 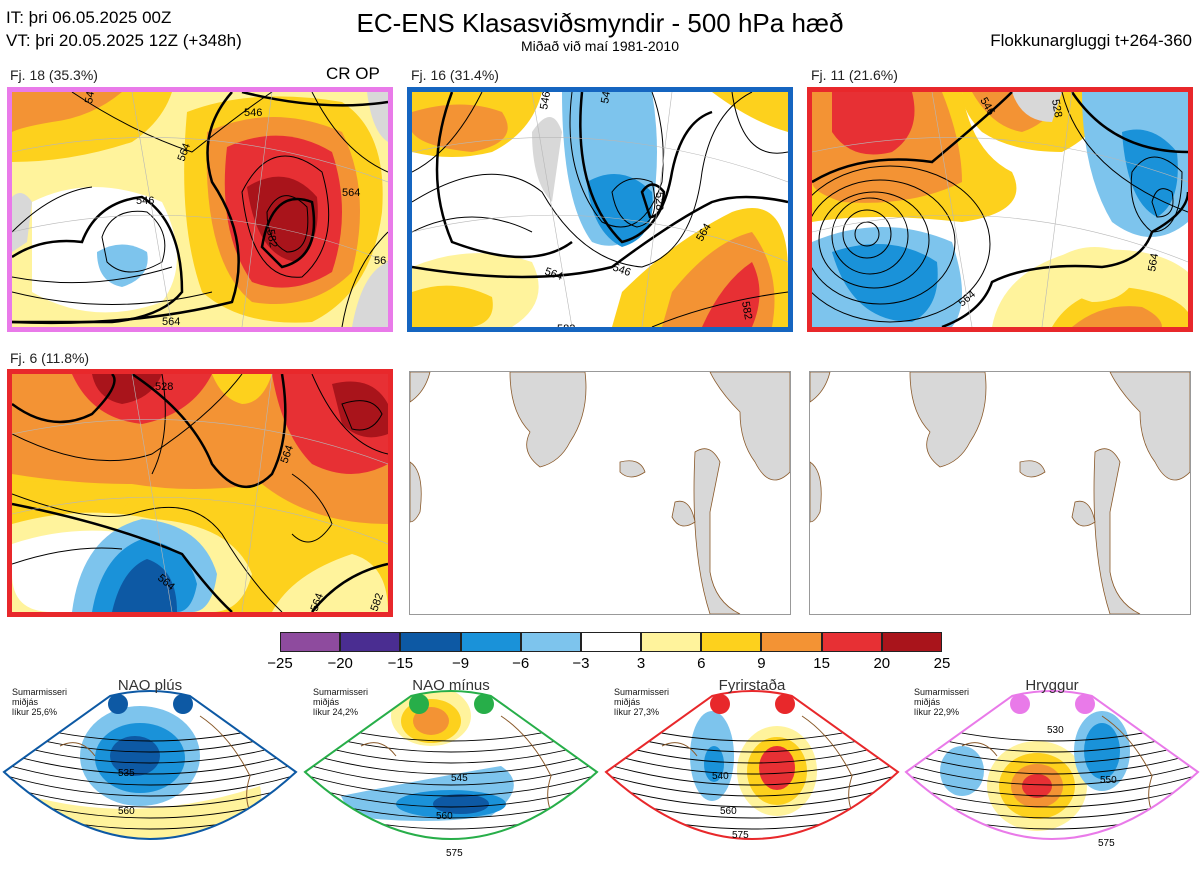 What do you see at coordinates (89, 17) in the screenshot?
I see `initial-time: IT: þri 06.05.2025 00Z` at bounding box center [89, 17].